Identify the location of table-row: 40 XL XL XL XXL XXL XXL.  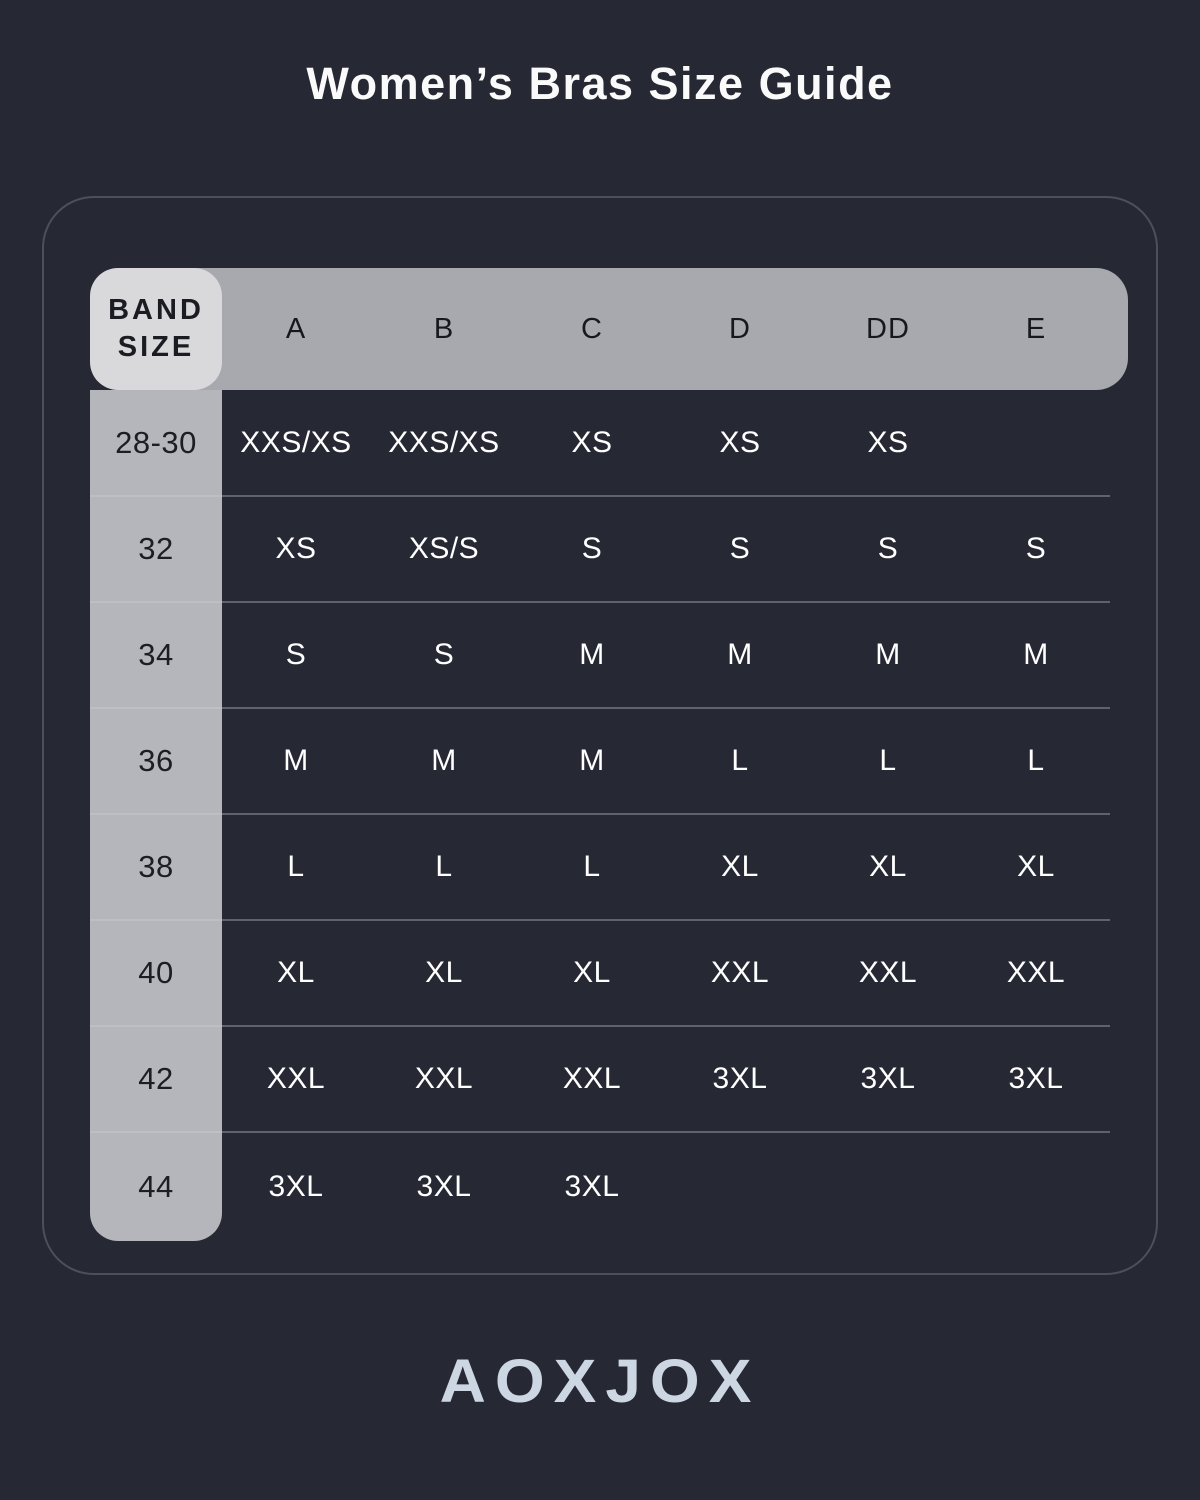
(600, 972).